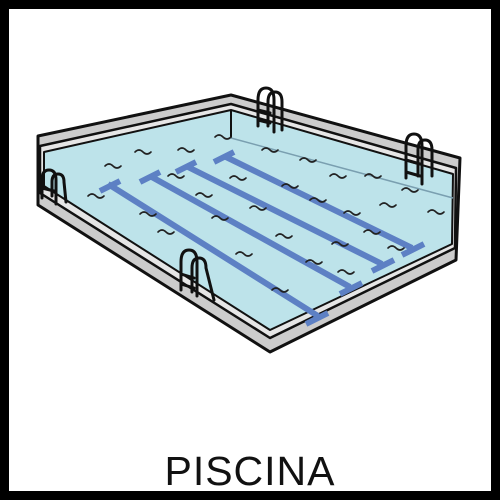 This screenshot has width=500, height=500. Describe the element at coordinates (197, 275) in the screenshot. I see `ladder-front` at that location.